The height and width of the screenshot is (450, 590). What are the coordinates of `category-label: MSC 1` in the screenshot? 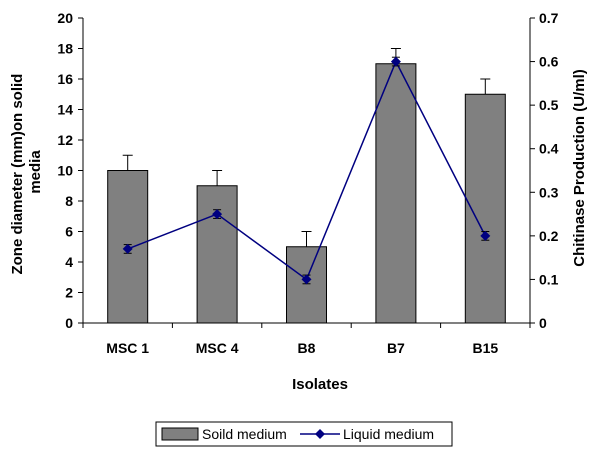 It's located at (127, 348).